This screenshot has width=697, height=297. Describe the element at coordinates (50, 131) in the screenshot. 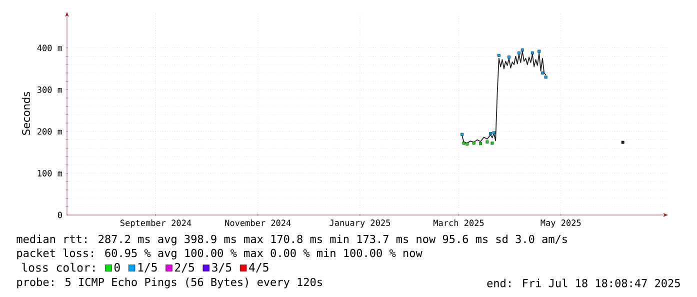

I see `y-tick-label: 200 m` at that location.